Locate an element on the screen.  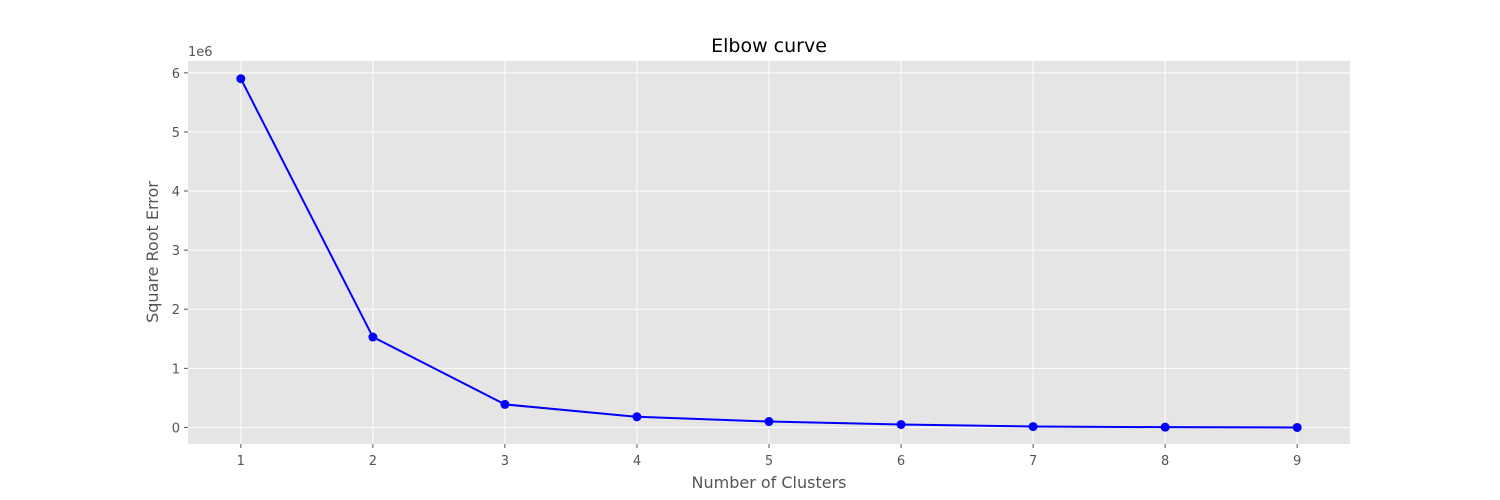
x-tick-label: 8 is located at coordinates (1165, 461).